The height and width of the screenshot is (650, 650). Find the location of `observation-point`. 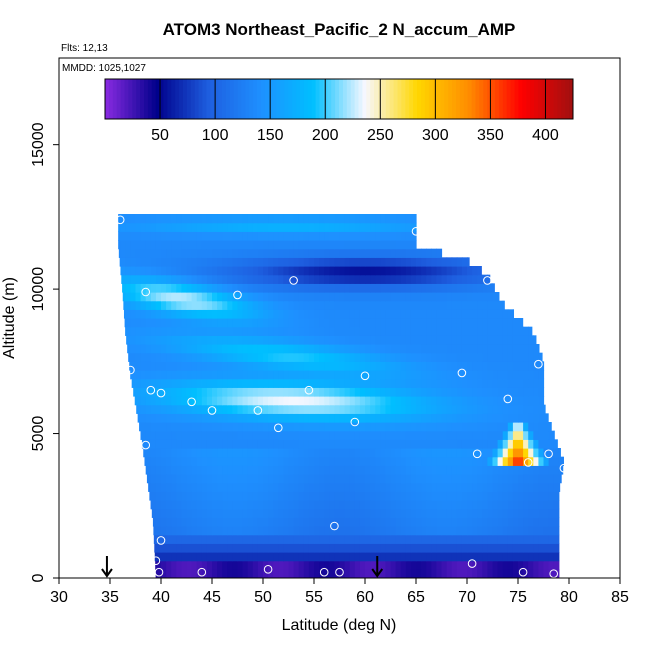

observation-point is located at coordinates (278, 428).